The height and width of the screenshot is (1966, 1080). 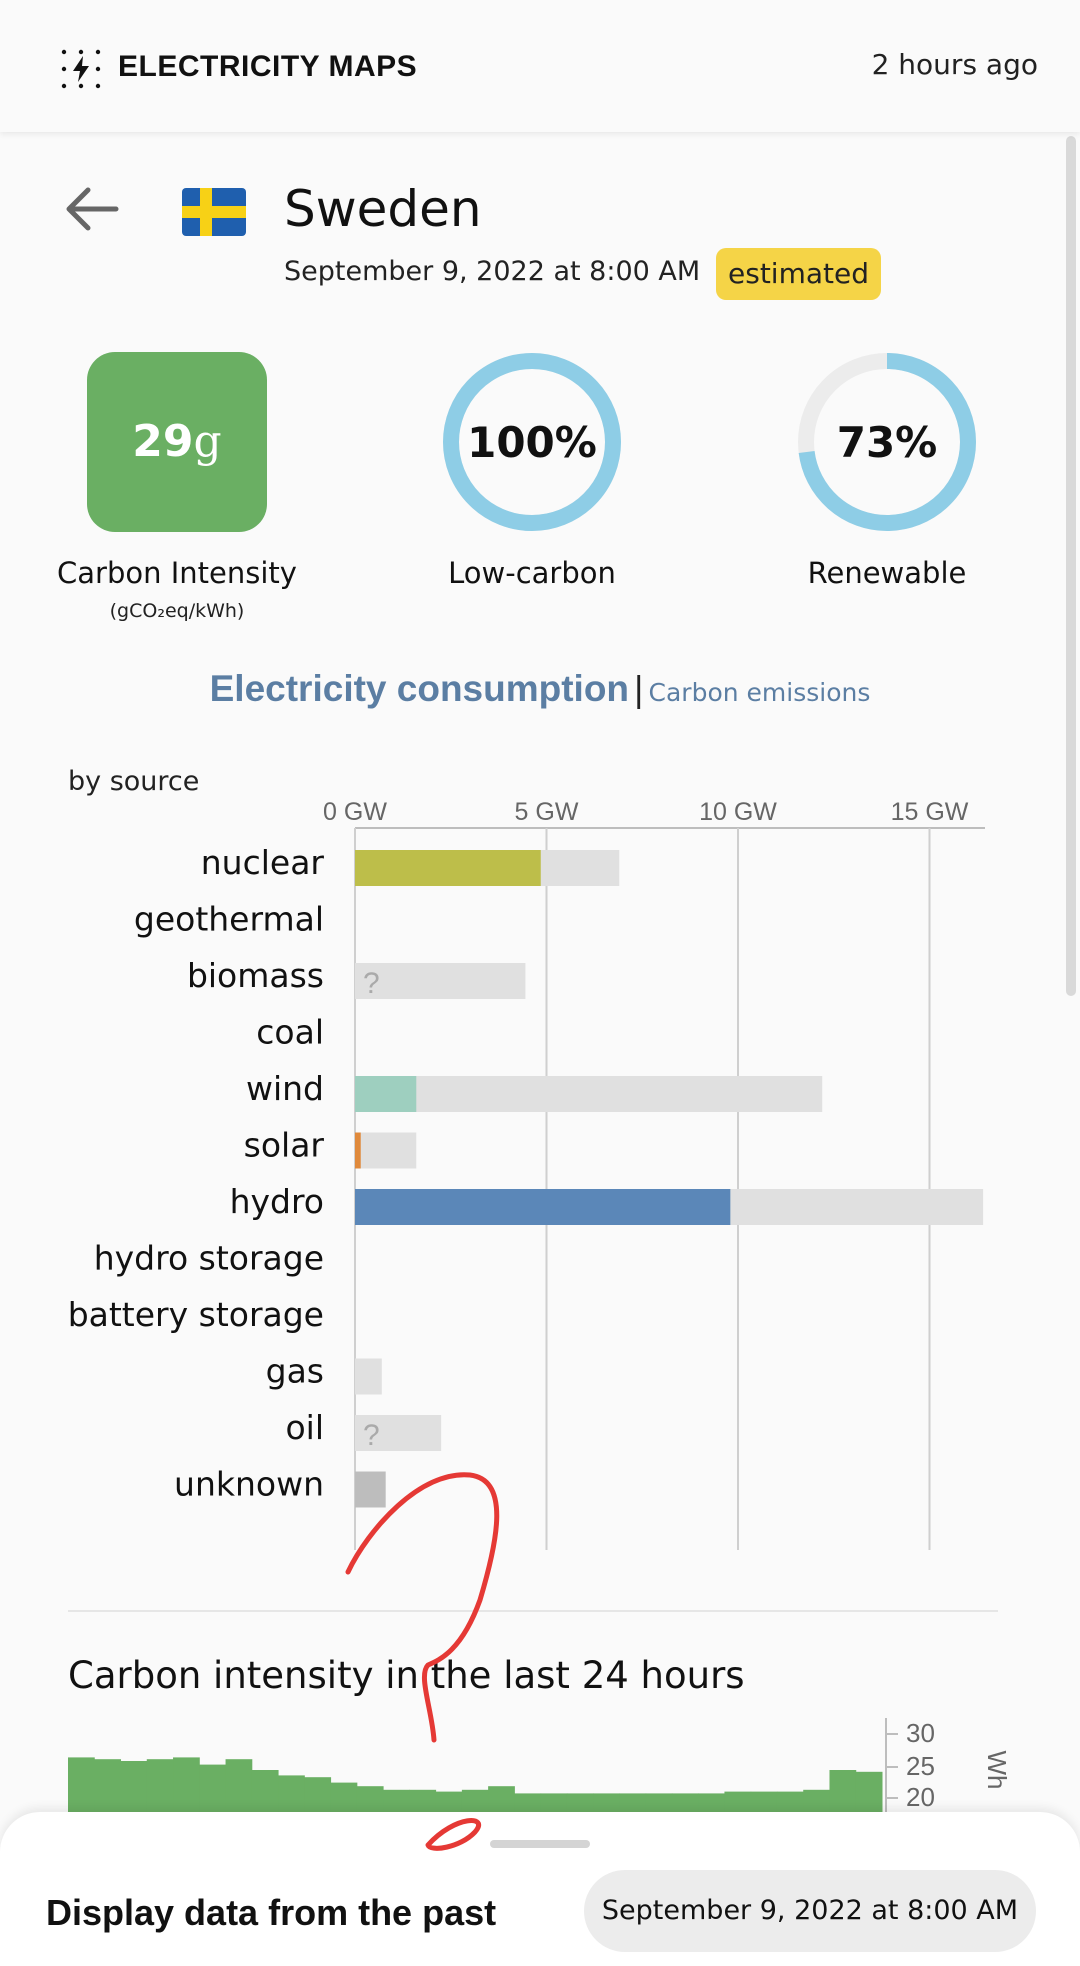 I want to click on sweden-flag-icon, so click(x=214, y=212).